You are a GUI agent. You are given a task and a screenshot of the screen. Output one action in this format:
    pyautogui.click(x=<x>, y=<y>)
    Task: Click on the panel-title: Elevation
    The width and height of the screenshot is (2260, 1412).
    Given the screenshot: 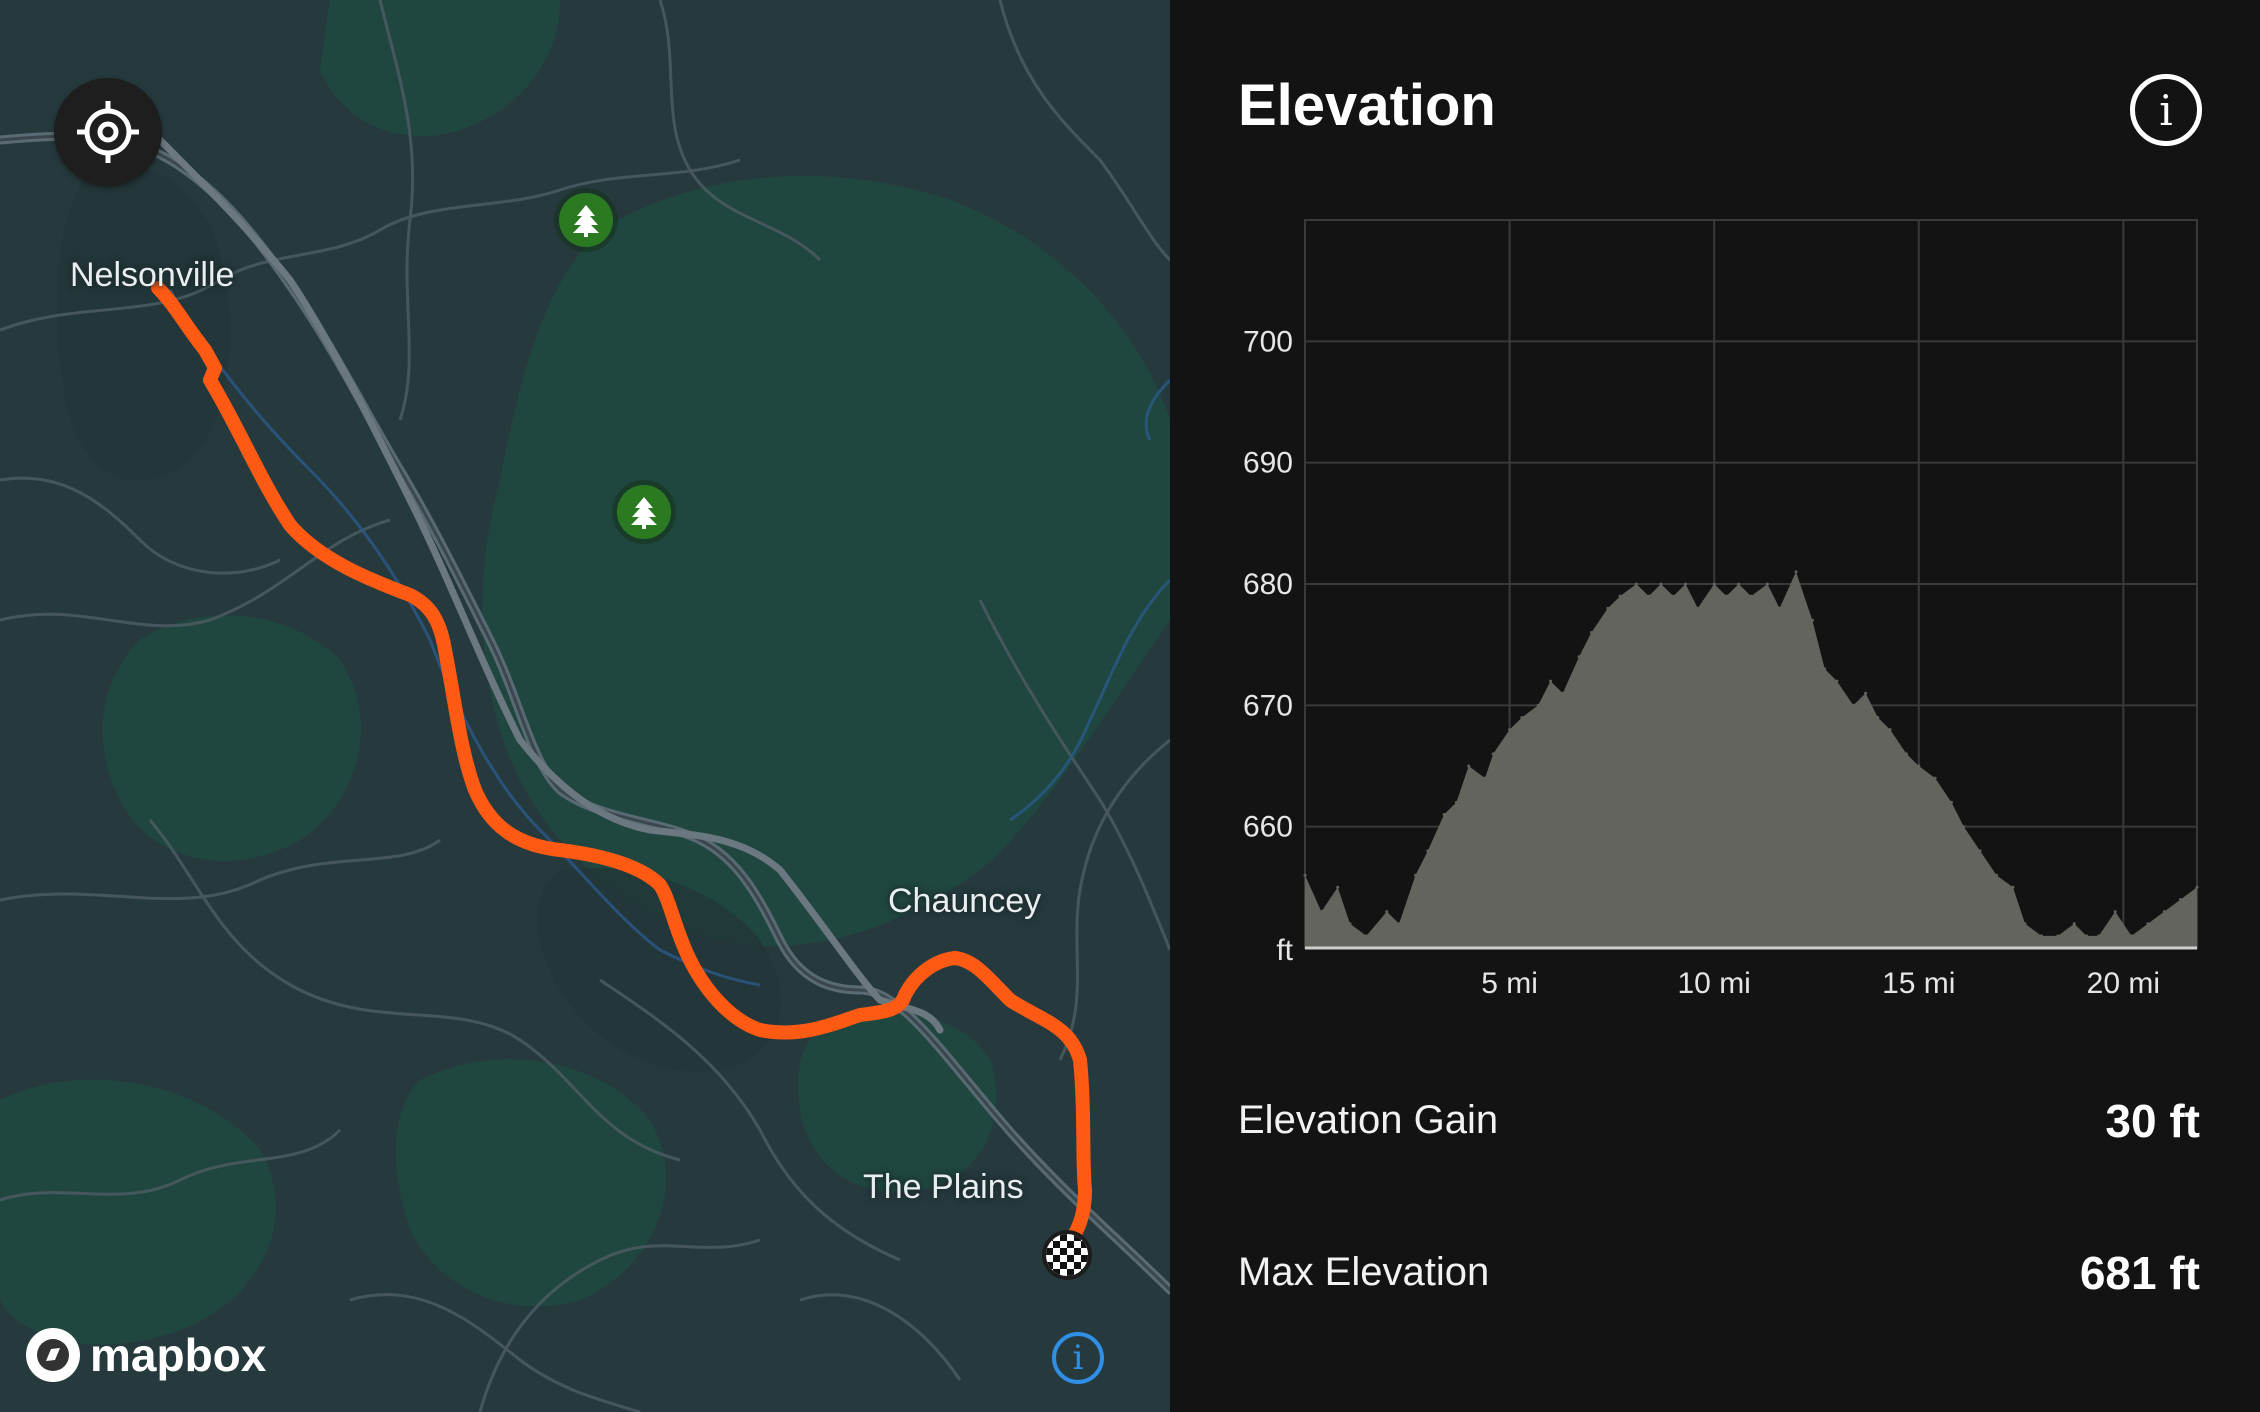 What is the action you would take?
    pyautogui.click(x=1367, y=105)
    